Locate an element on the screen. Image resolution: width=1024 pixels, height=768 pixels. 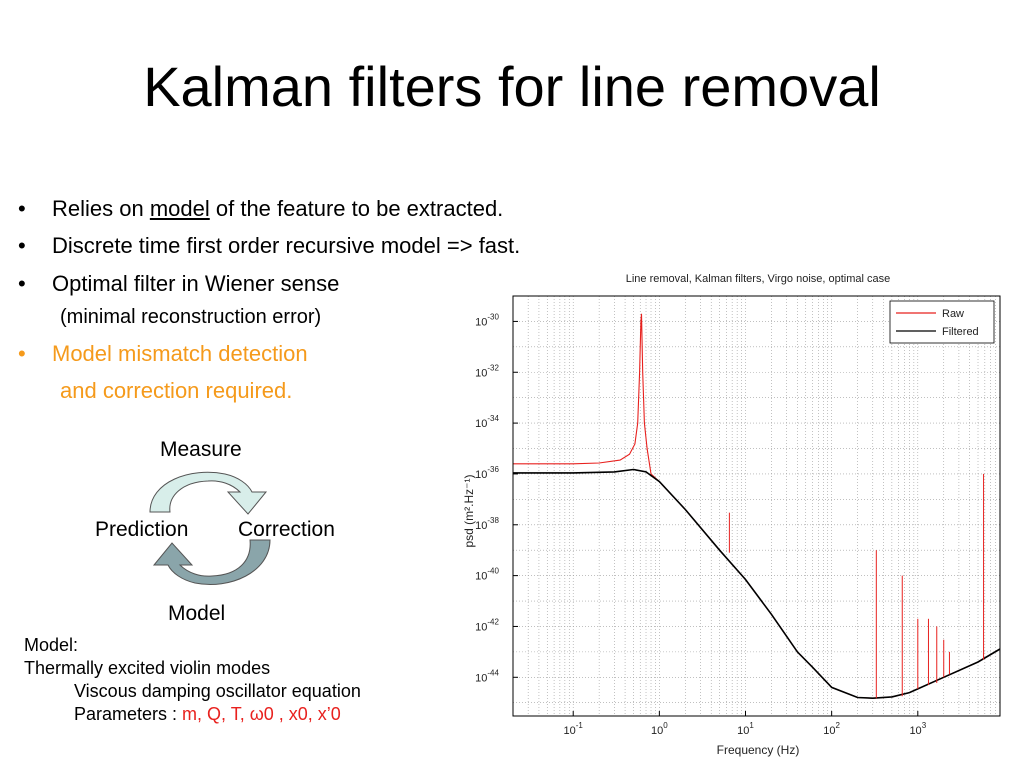
x-tick-label: 10¹ is located at coordinates (745, 729).